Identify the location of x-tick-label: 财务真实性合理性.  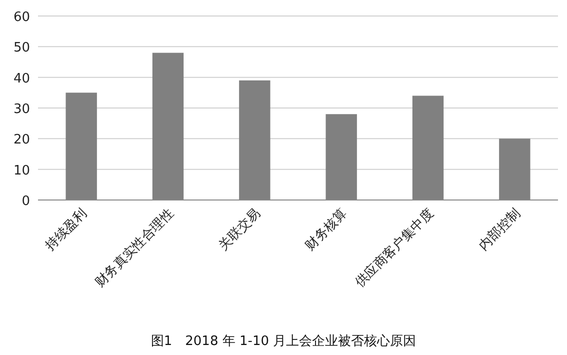
(134, 248).